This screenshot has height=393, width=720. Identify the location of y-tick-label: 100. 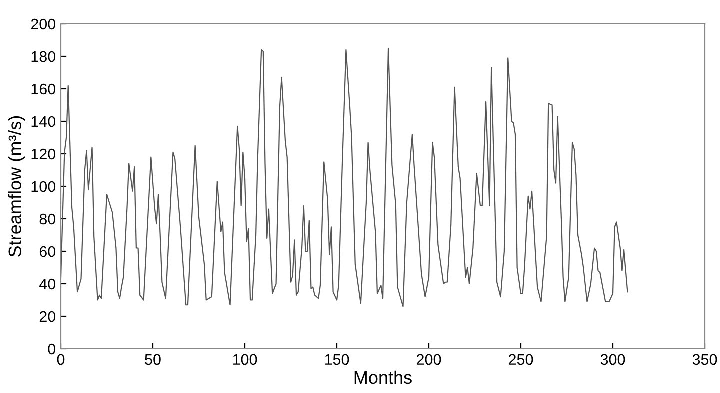
(44, 186).